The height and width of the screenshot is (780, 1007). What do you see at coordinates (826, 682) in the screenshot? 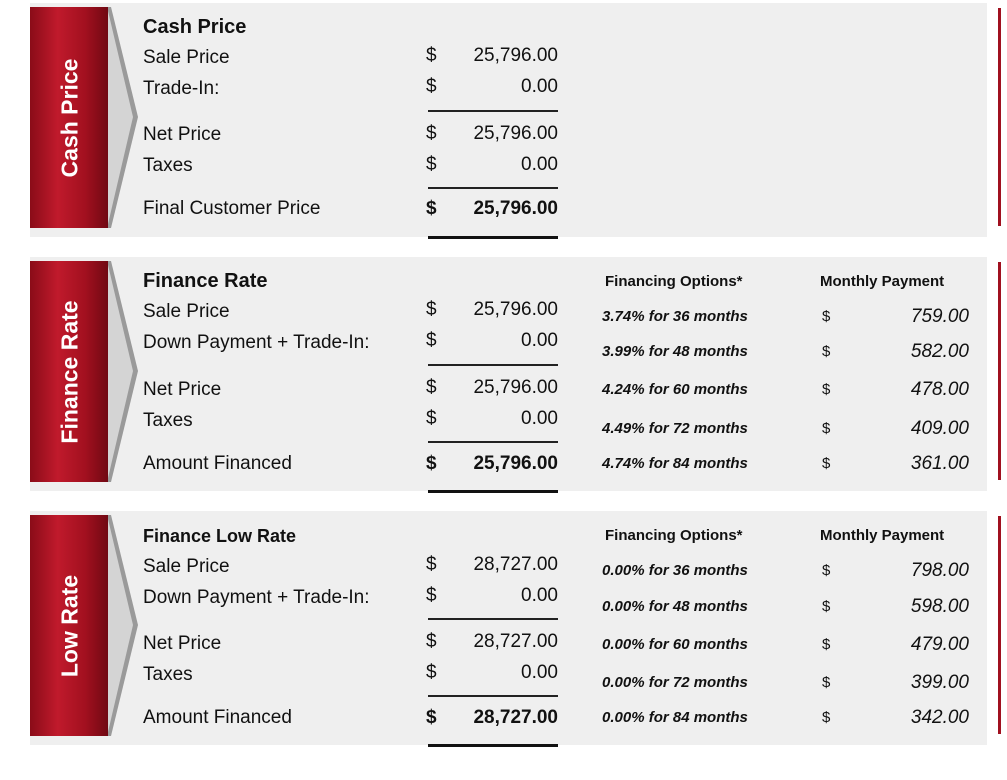
I see `low-payment-4-currency: $` at bounding box center [826, 682].